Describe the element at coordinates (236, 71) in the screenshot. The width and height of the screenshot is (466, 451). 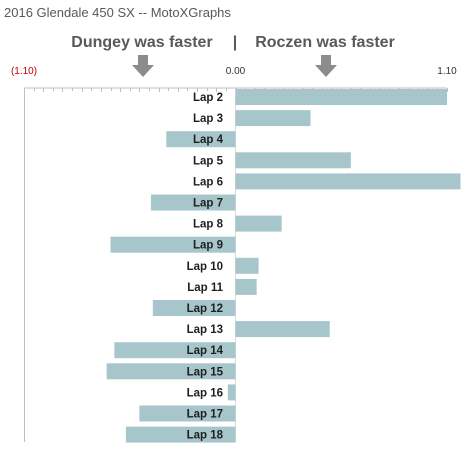
I see `x-tick-label: 0.00` at that location.